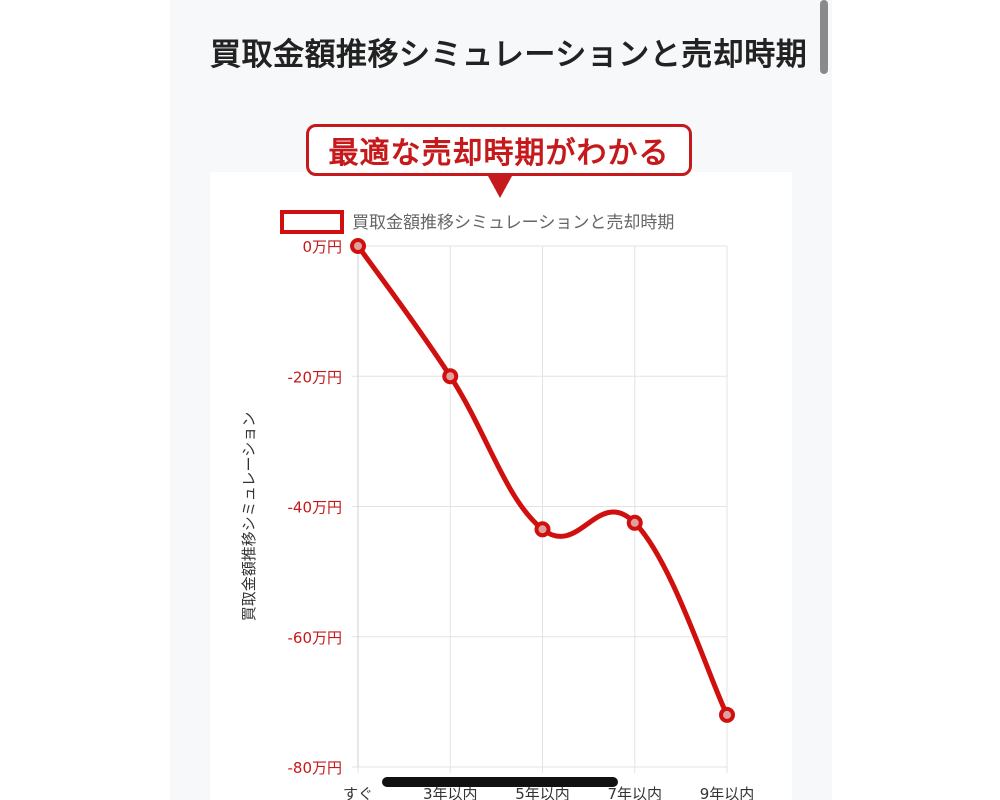 This screenshot has width=1000, height=800. What do you see at coordinates (727, 792) in the screenshot?
I see `x-tick-label: 9年以内` at bounding box center [727, 792].